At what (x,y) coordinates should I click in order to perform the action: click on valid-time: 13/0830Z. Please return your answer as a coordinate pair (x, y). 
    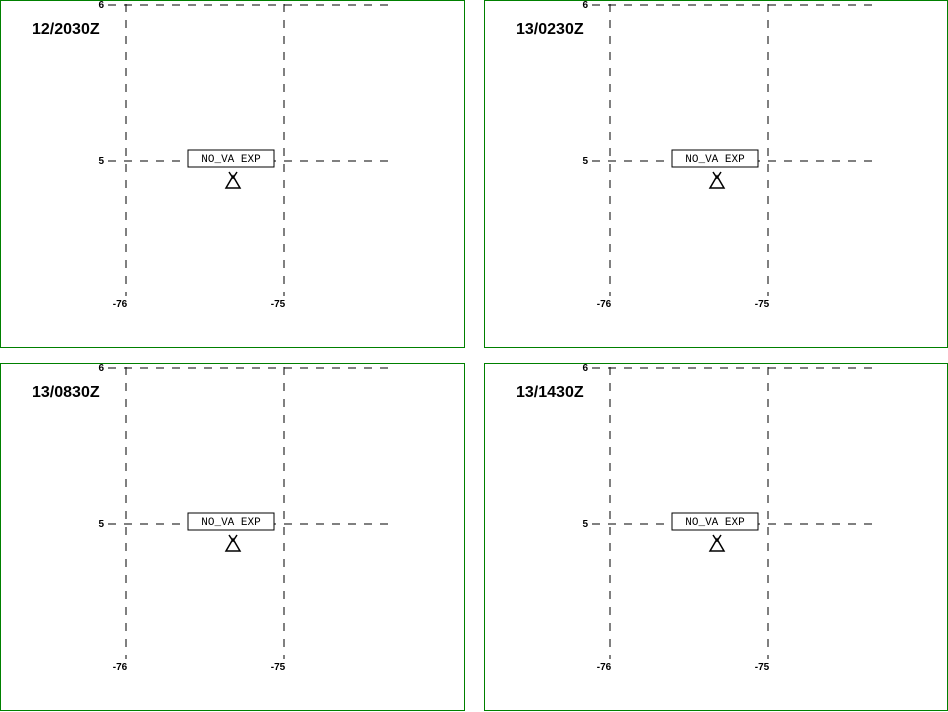
    Looking at the image, I should click on (66, 392).